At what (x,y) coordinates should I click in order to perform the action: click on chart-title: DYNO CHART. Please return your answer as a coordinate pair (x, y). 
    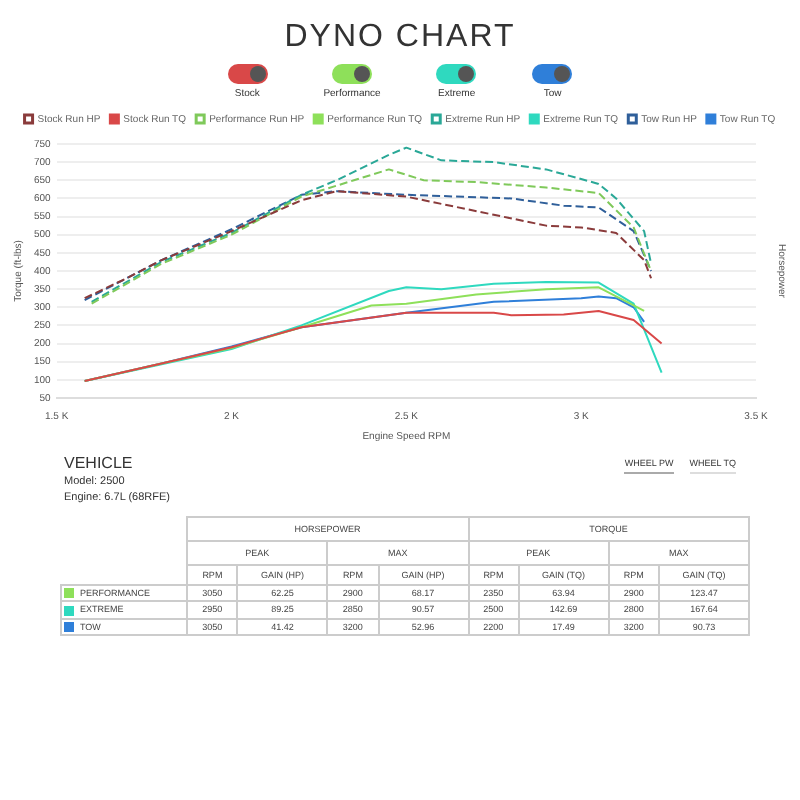
    Looking at the image, I should click on (400, 37).